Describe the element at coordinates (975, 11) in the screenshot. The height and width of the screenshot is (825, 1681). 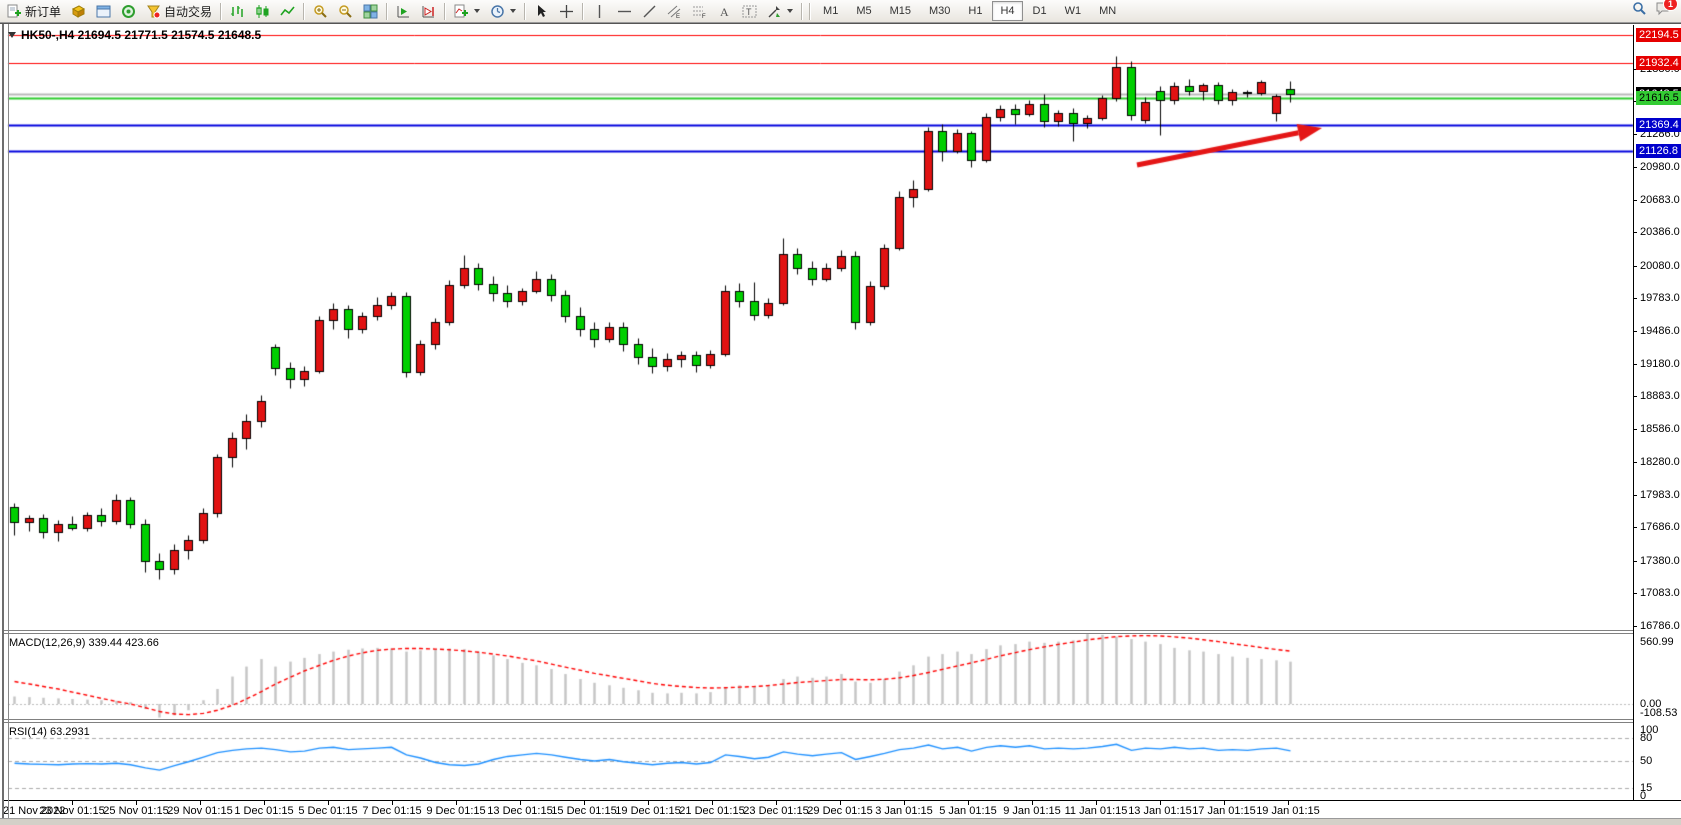
I see `timeframe-h1-button: H1` at that location.